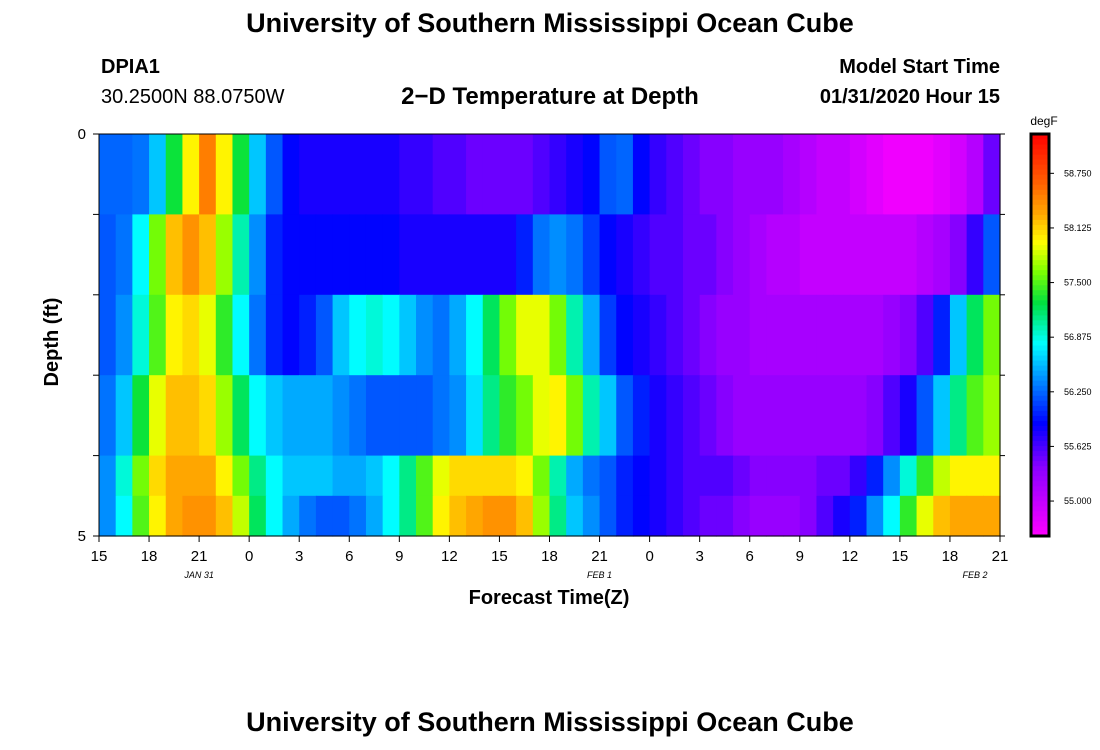 The height and width of the screenshot is (750, 1100). Describe the element at coordinates (699, 556) in the screenshot. I see `x-tick-label: 3` at that location.